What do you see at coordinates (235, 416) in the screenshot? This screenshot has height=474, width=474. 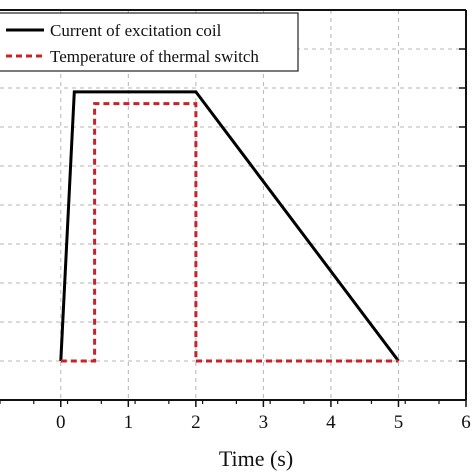 I see `x-axis: 0 1 2 3 4 5 6` at bounding box center [235, 416].